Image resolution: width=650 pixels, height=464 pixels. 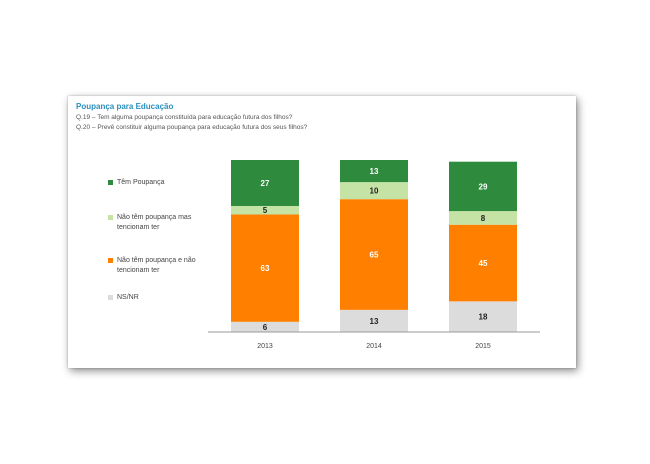 I want to click on x-tick-label: 2013, so click(x=265, y=346).